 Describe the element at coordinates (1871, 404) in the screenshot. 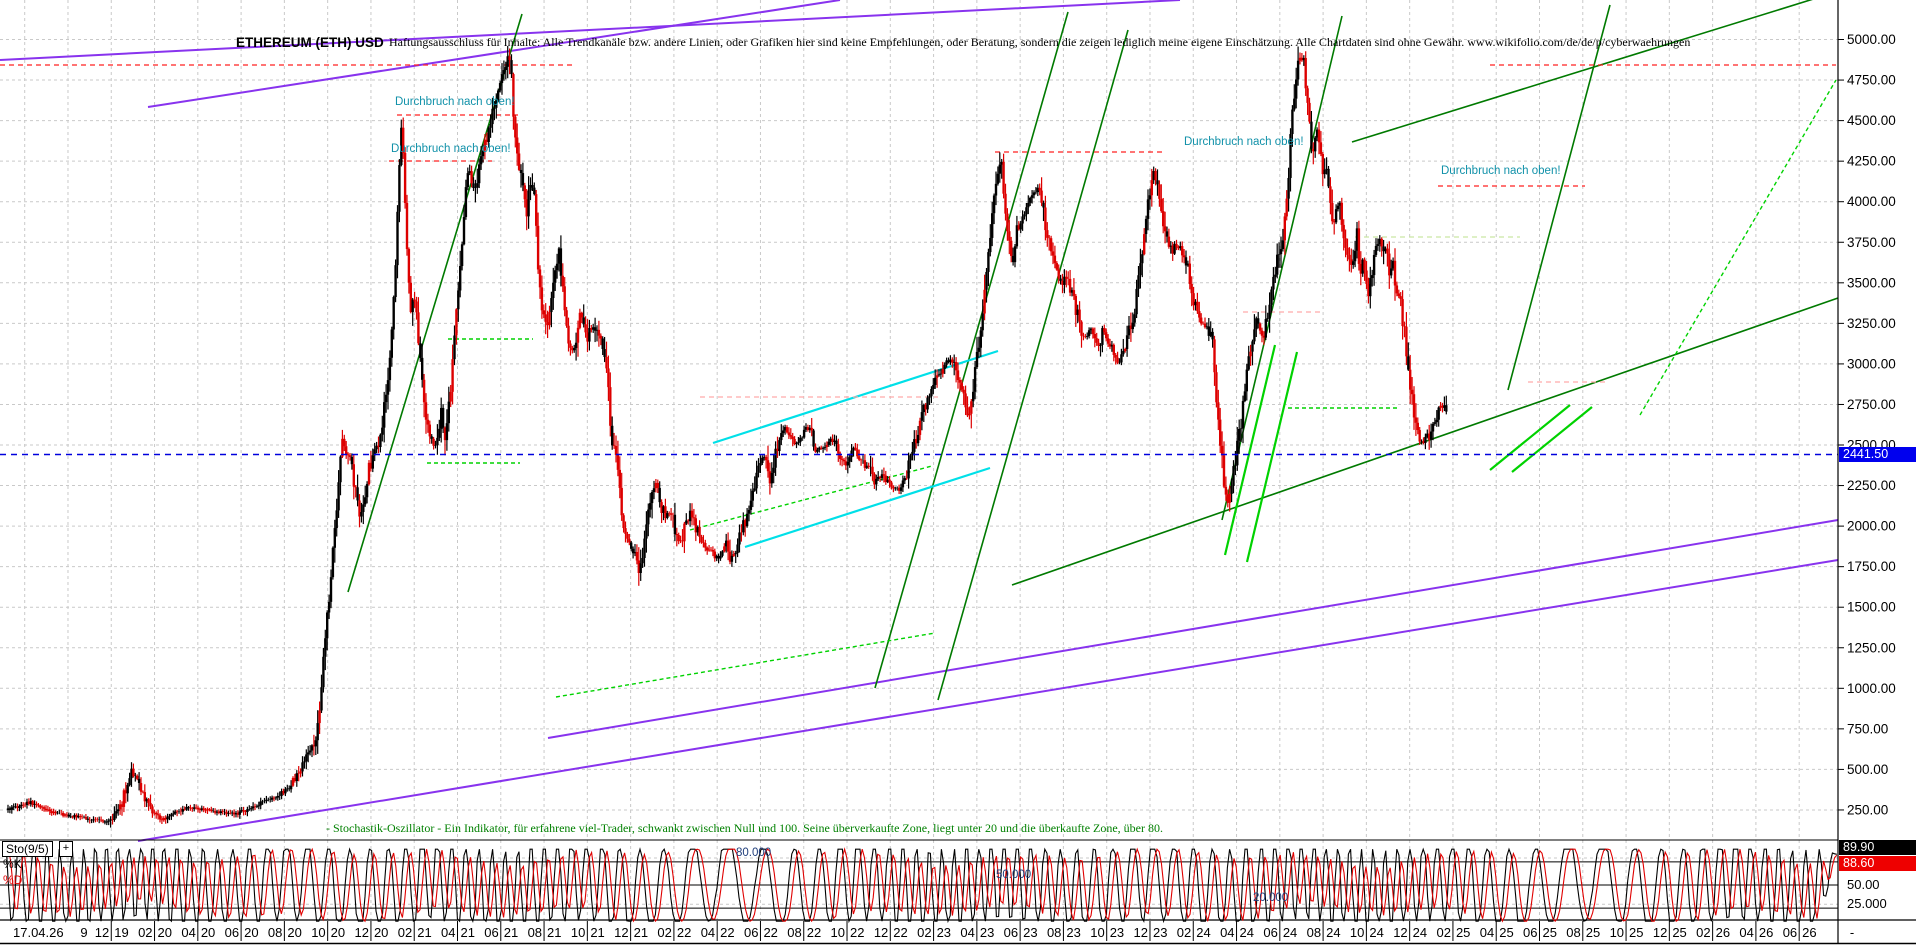

I see `price-tick-label: 2750.00` at that location.